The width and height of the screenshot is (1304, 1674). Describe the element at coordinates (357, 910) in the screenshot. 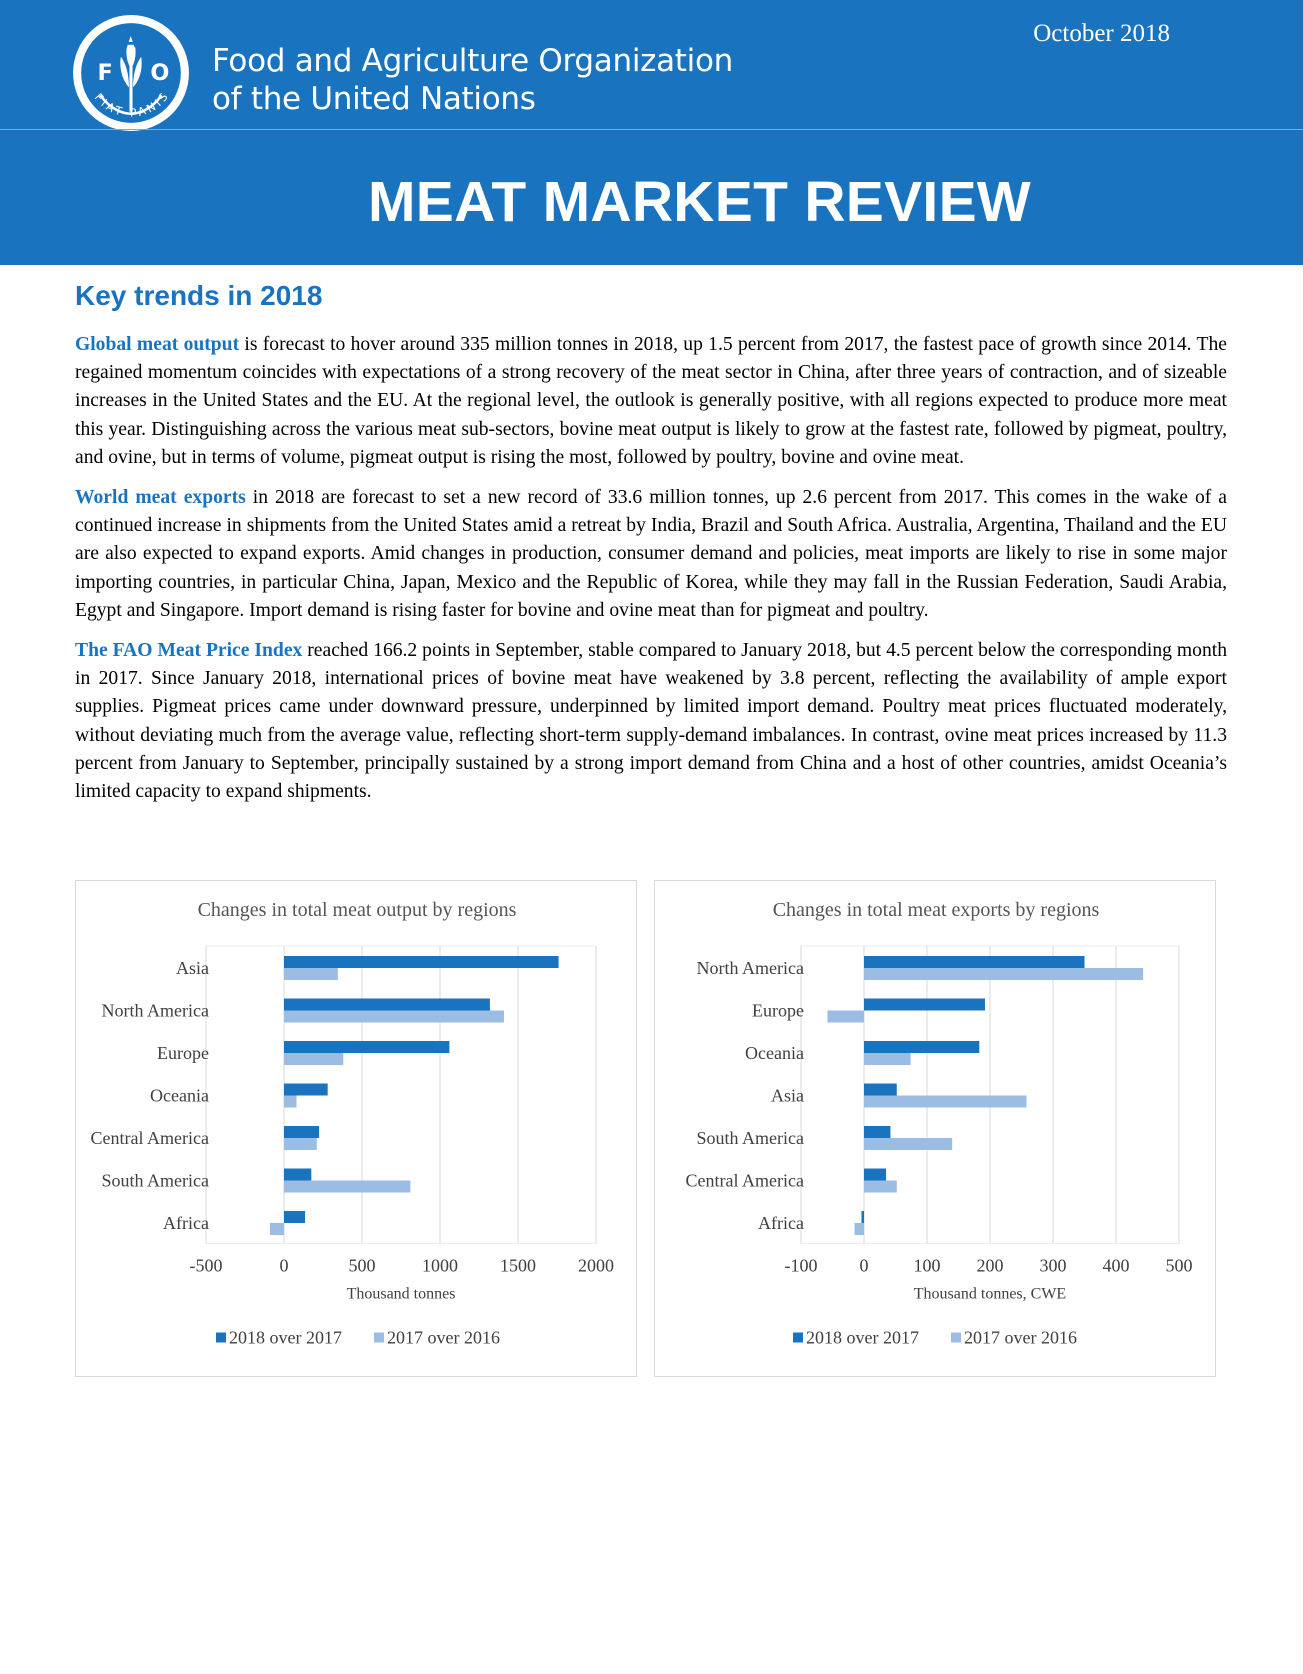

I see `chart-title: Changes in total meat output by regions` at that location.